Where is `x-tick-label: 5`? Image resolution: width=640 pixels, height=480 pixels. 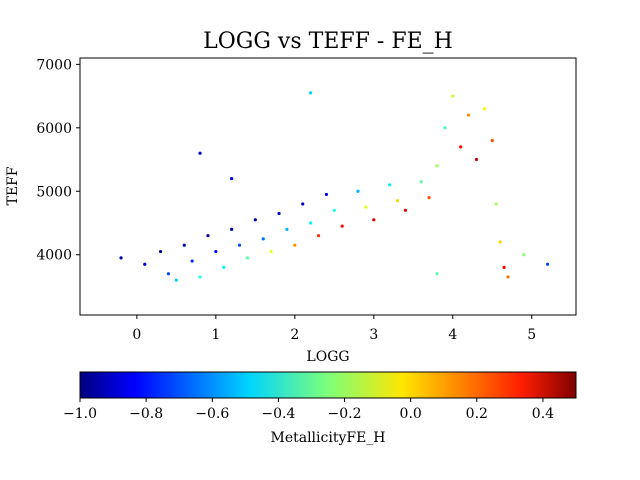 x-tick-label: 5 is located at coordinates (531, 335).